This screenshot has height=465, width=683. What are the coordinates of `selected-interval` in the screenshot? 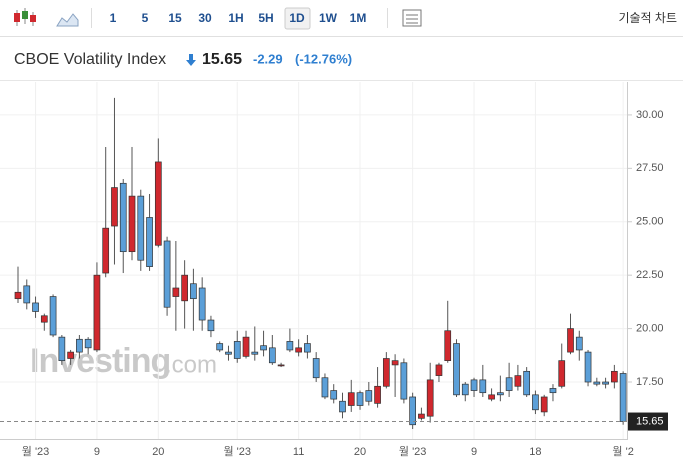 It's located at (297, 18).